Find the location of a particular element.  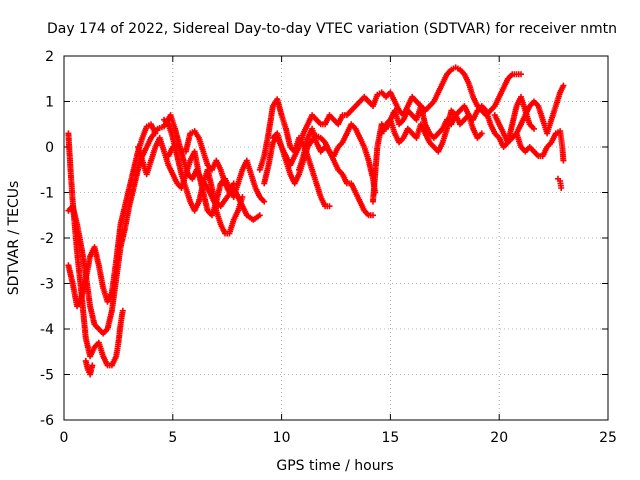

y-tick-label: -6 is located at coordinates (47, 421).